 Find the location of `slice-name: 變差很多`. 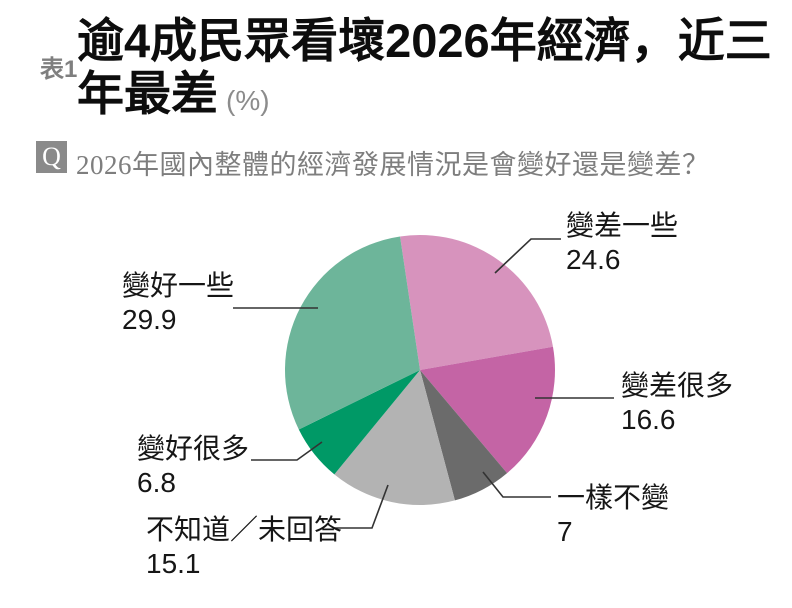

slice-name: 變差很多 is located at coordinates (677, 385).